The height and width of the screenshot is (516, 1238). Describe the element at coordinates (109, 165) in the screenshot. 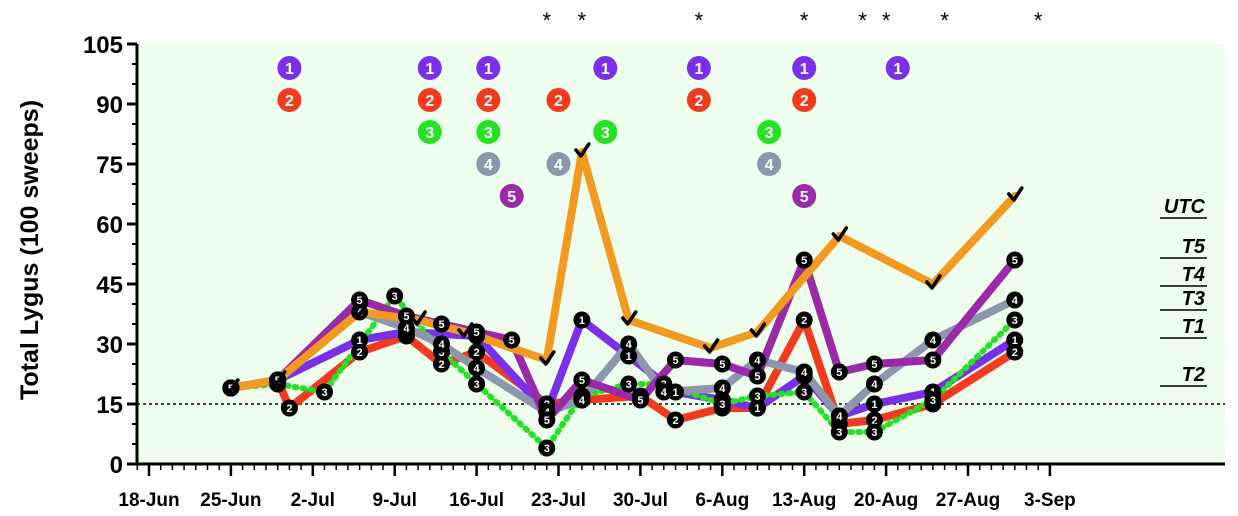

I see `y-tick-label: 75` at that location.